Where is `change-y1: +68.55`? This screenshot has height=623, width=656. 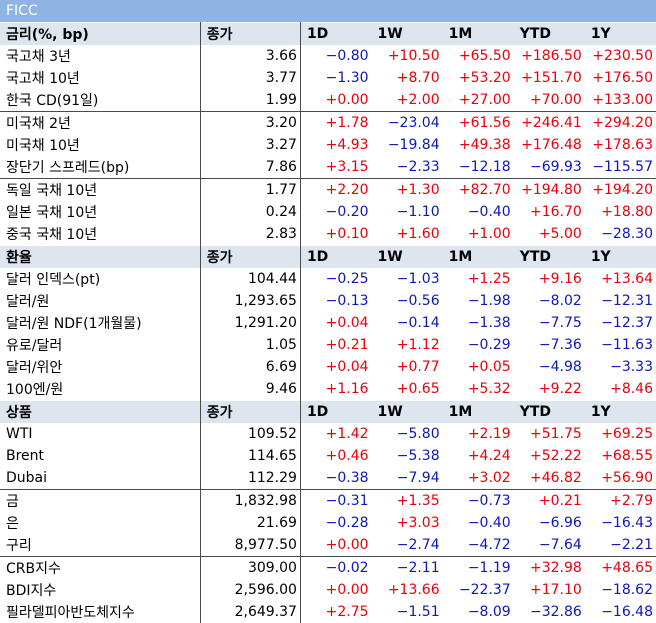
change-y1: +68.55 is located at coordinates (627, 456).